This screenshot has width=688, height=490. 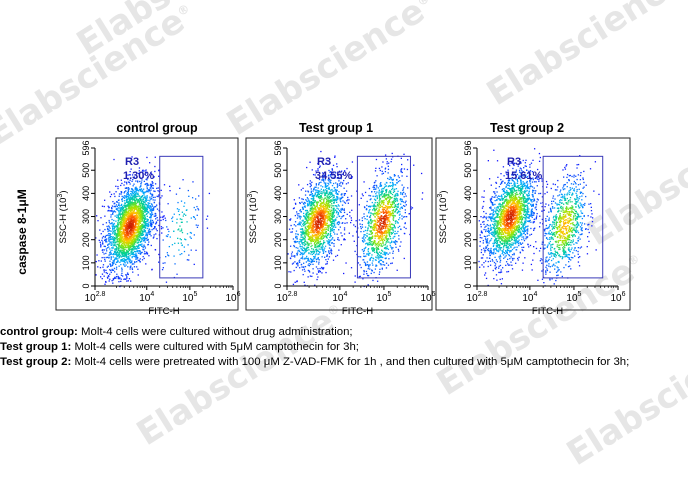 I want to click on panel-frame, so click(x=147, y=224).